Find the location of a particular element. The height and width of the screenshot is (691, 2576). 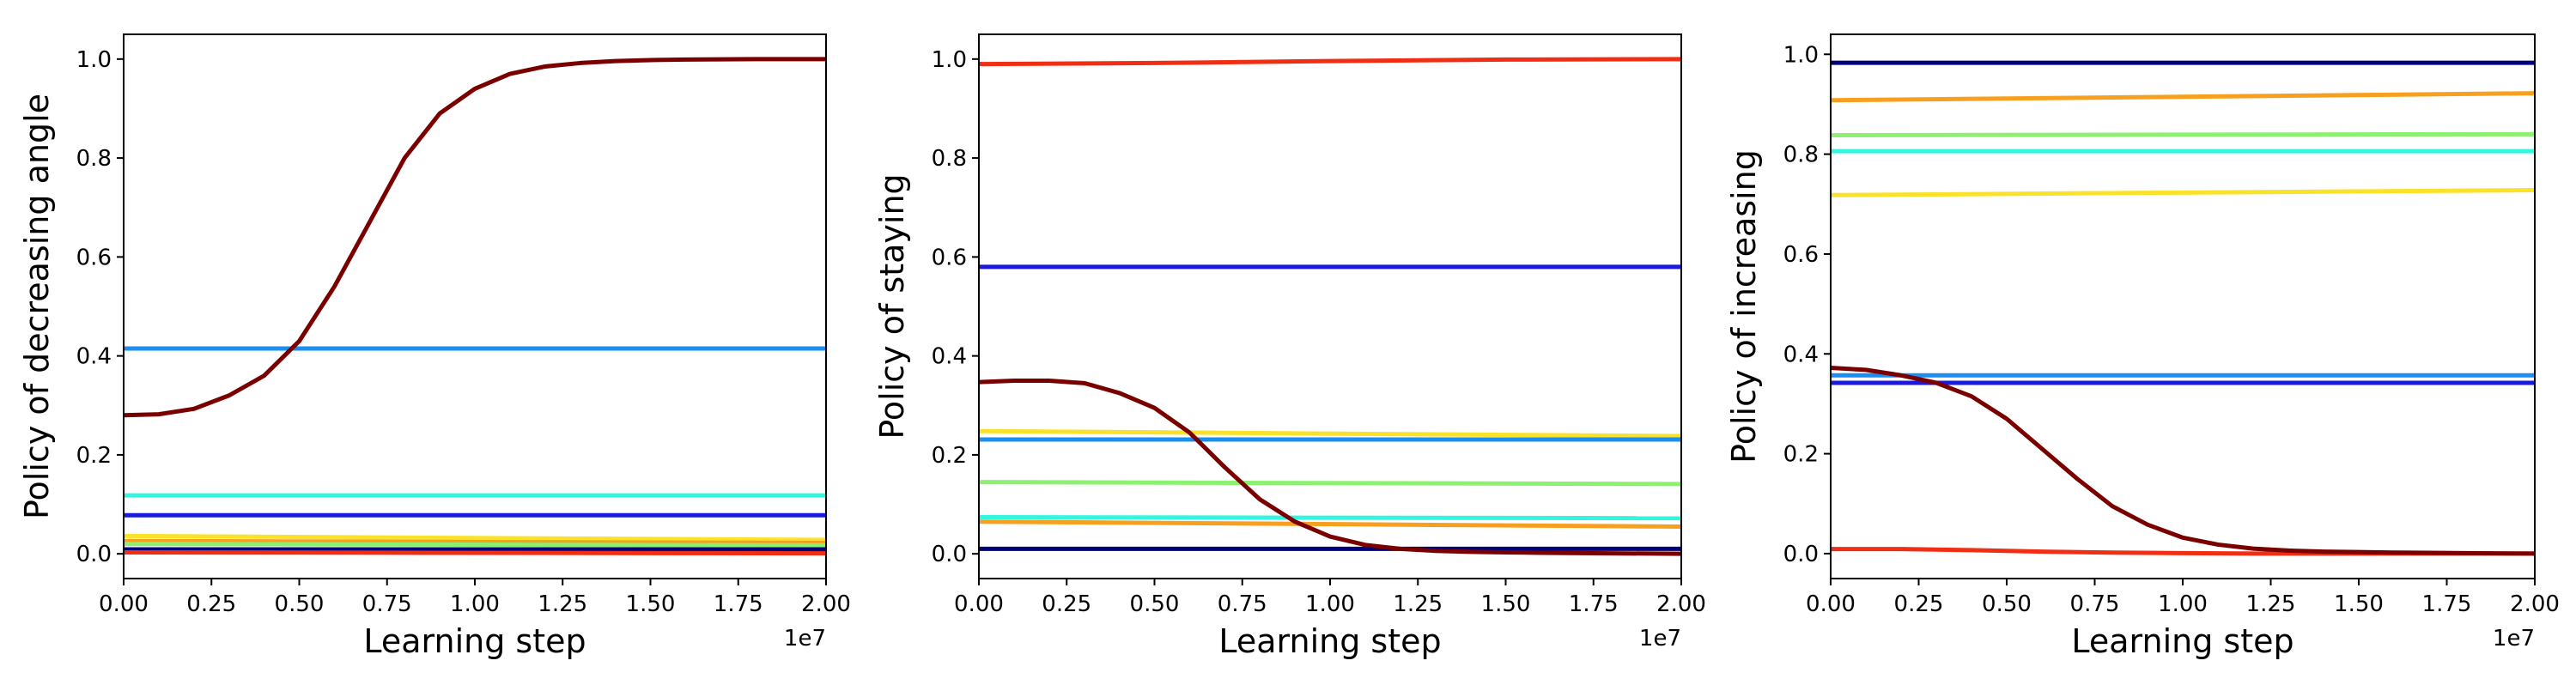

y-axis-label: Policy of decreasing angle is located at coordinates (37, 306).